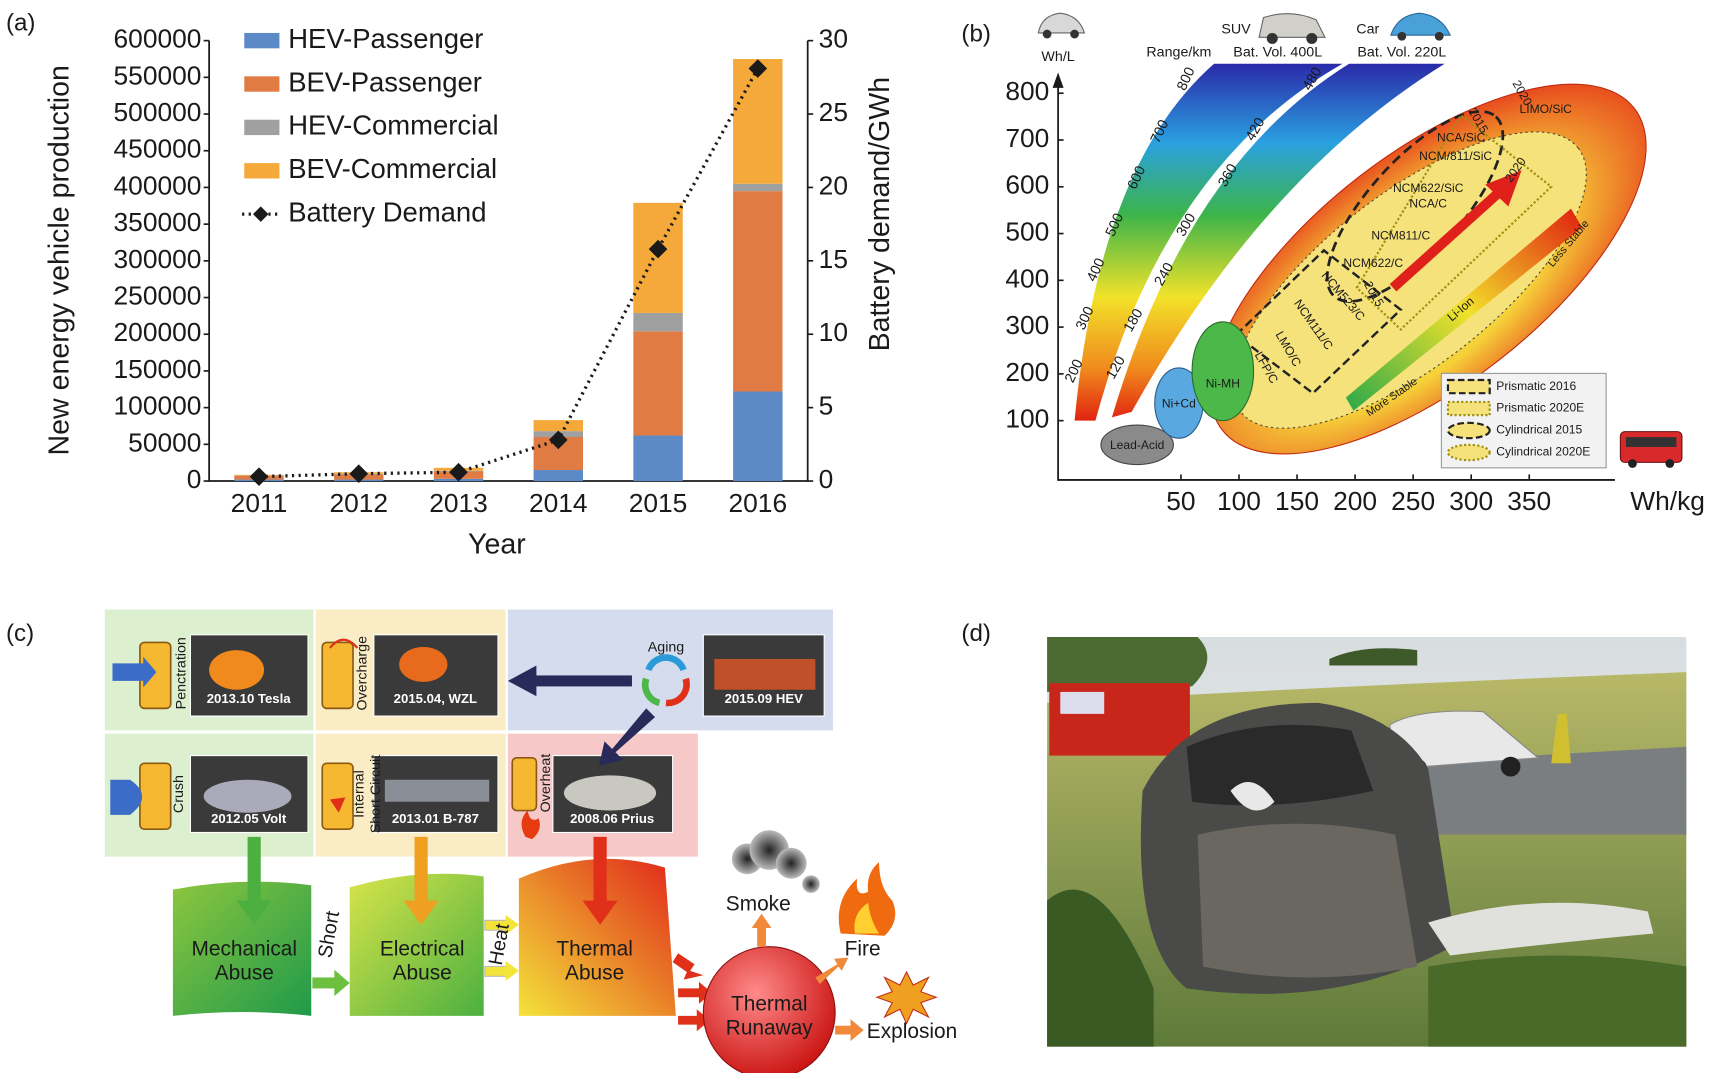 Image resolution: width=1723 pixels, height=1073 pixels. What do you see at coordinates (1455, 231) in the screenshot?
I see `trend-arrow` at bounding box center [1455, 231].